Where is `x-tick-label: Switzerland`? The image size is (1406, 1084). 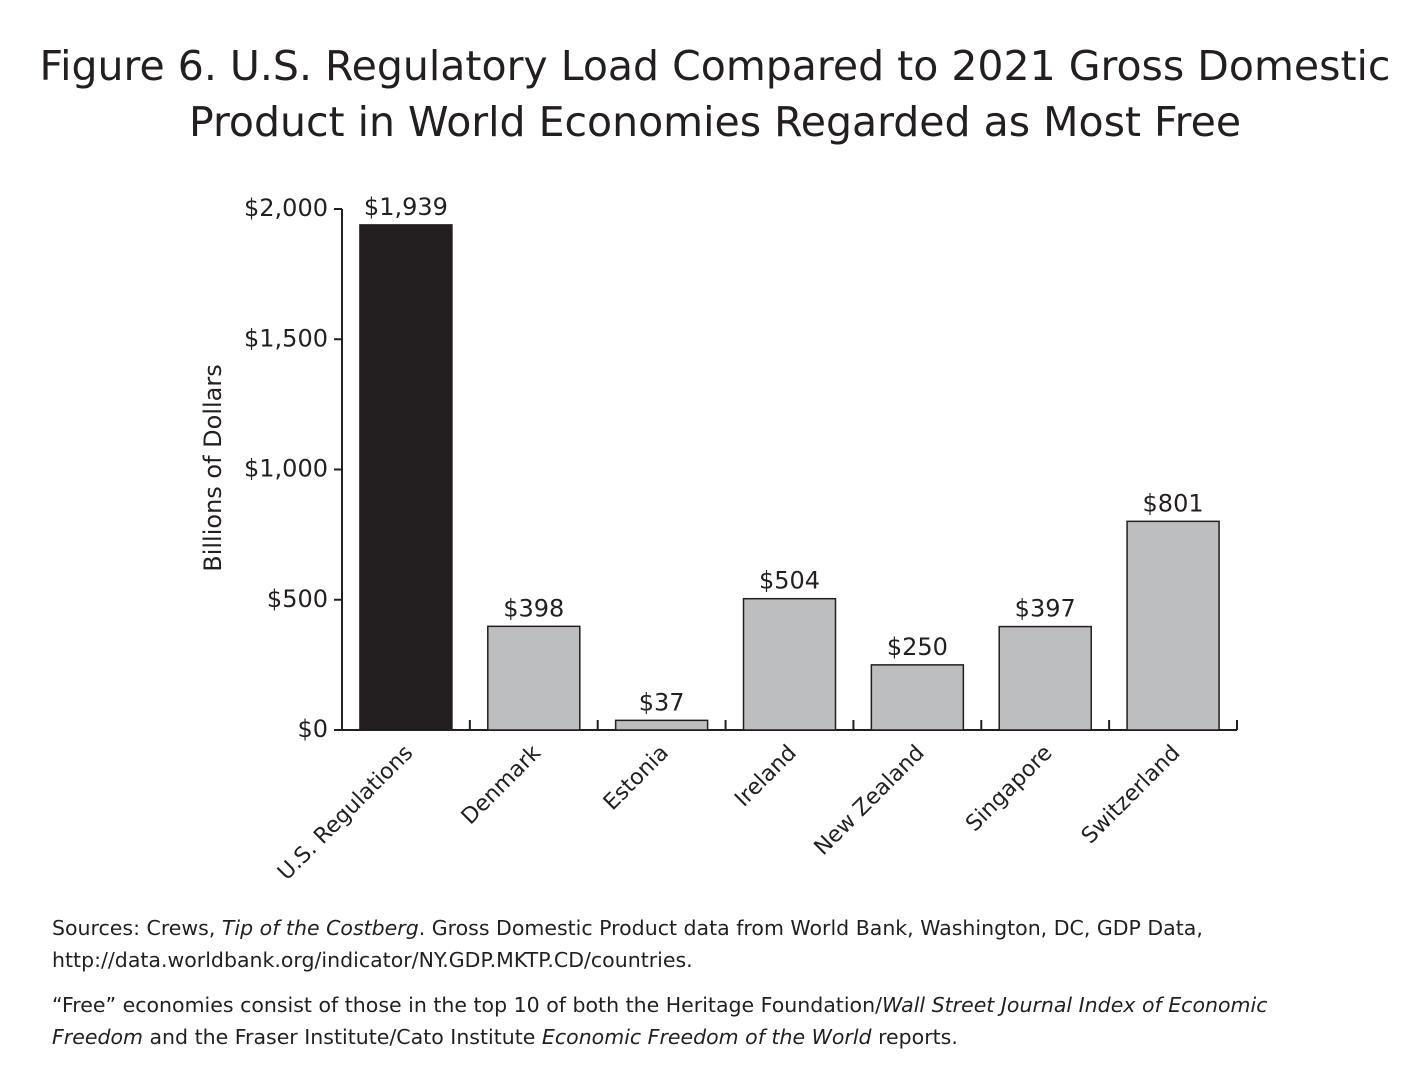 x-tick-label: Switzerland is located at coordinates (1131, 795).